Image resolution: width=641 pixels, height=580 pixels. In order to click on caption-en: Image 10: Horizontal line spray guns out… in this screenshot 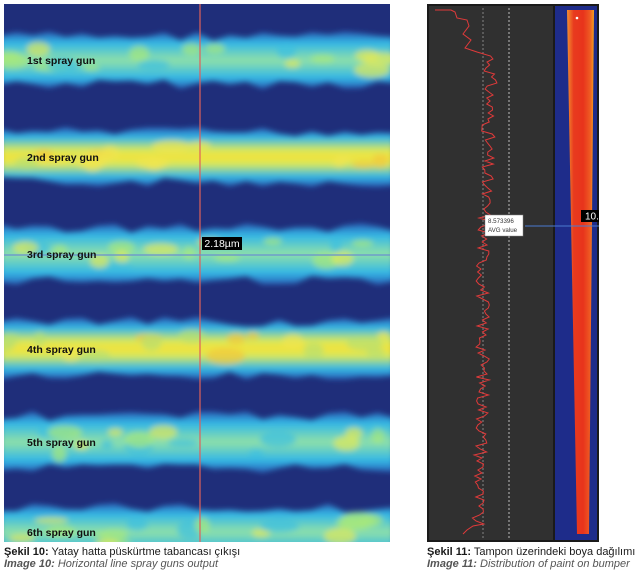, I will do `click(122, 564)`.